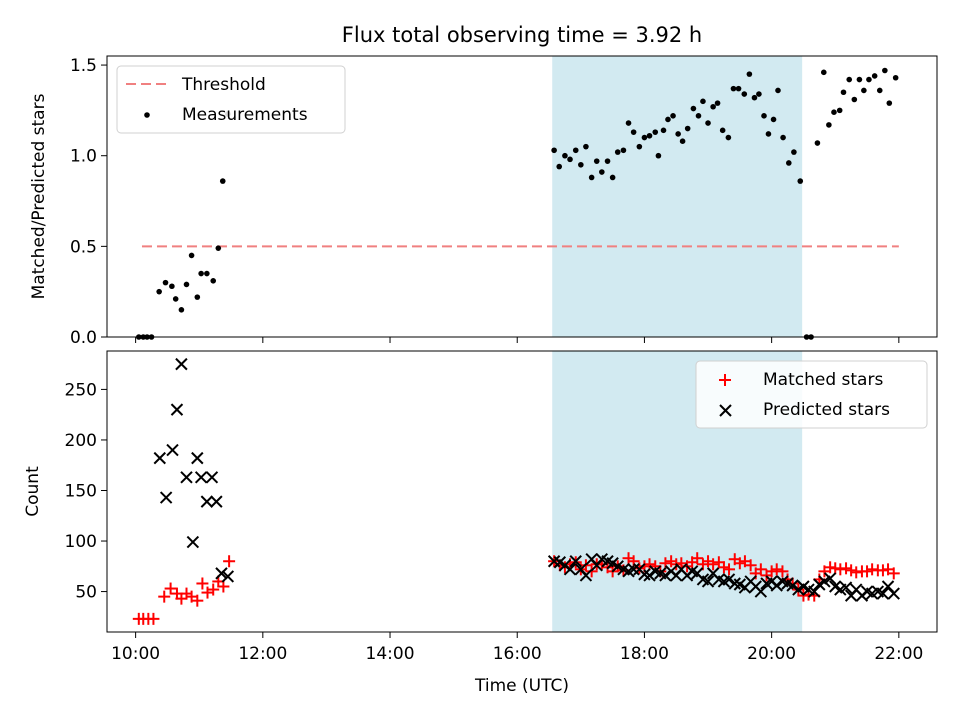 This screenshot has height=720, width=960. What do you see at coordinates (231, 99) in the screenshot?
I see `top-legend: Threshold Measurements` at bounding box center [231, 99].